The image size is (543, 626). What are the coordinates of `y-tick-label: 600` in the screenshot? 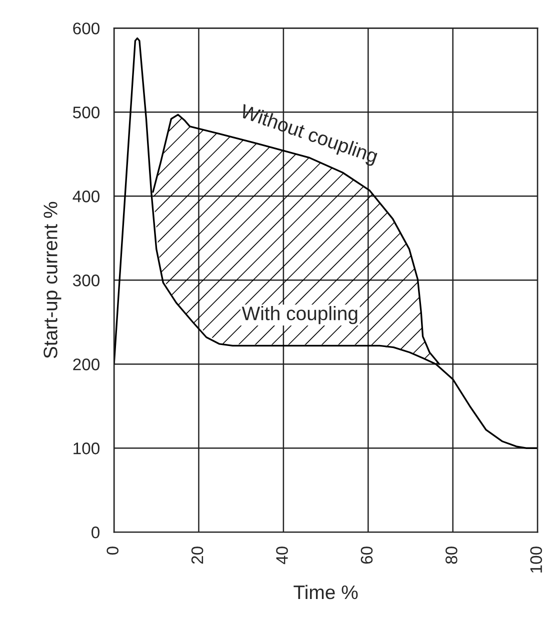 It's located at (86, 28).